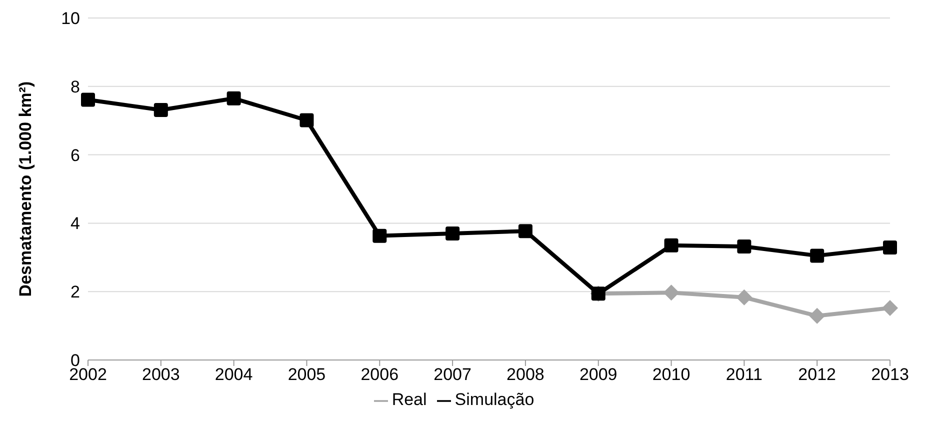 The image size is (928, 423). Describe the element at coordinates (525, 374) in the screenshot. I see `x-tick-label: 2008` at that location.